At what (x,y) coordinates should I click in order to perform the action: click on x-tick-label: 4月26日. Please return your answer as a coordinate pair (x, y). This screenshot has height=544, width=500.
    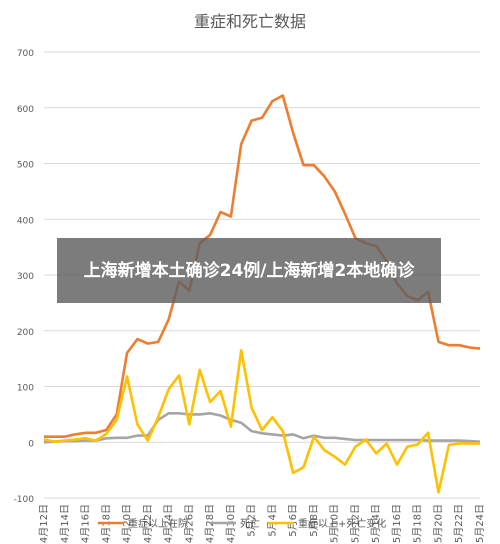
    Looking at the image, I should click on (189, 523).